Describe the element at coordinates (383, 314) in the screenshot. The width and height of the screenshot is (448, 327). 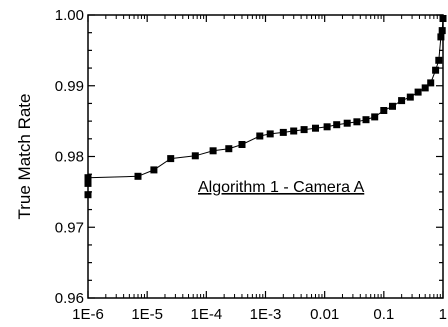
I see `x-tick-label: 0.1` at that location.